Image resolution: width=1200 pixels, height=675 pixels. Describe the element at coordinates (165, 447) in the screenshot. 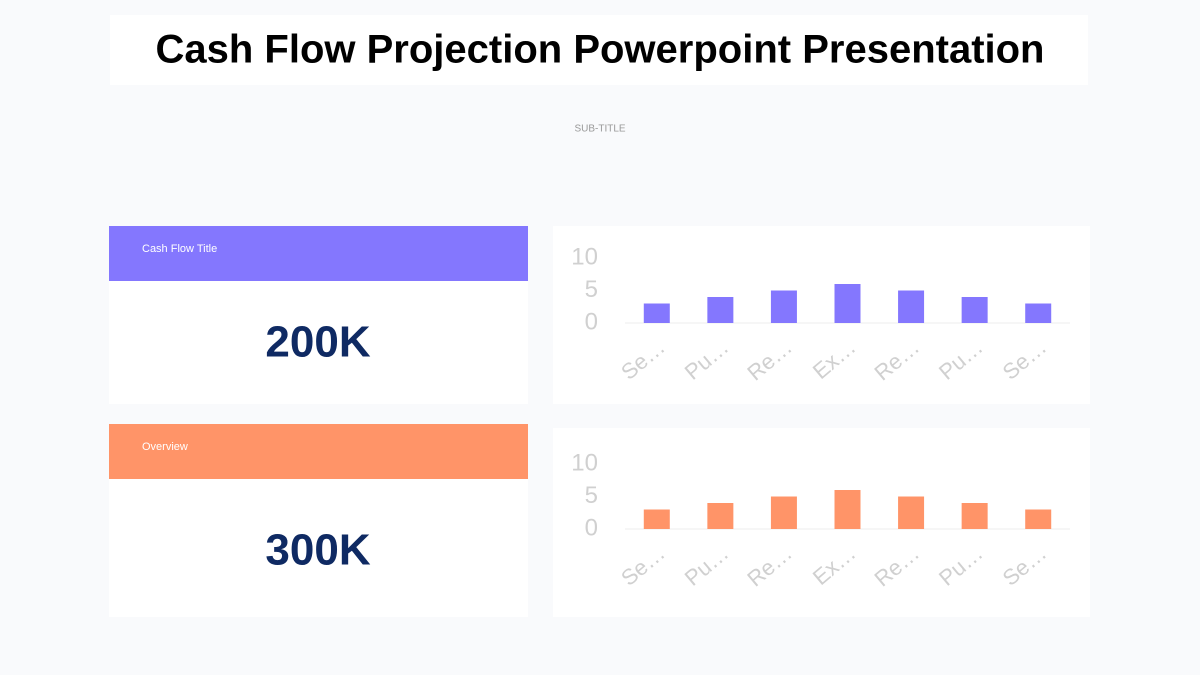

I see `card-label: Overview` at that location.